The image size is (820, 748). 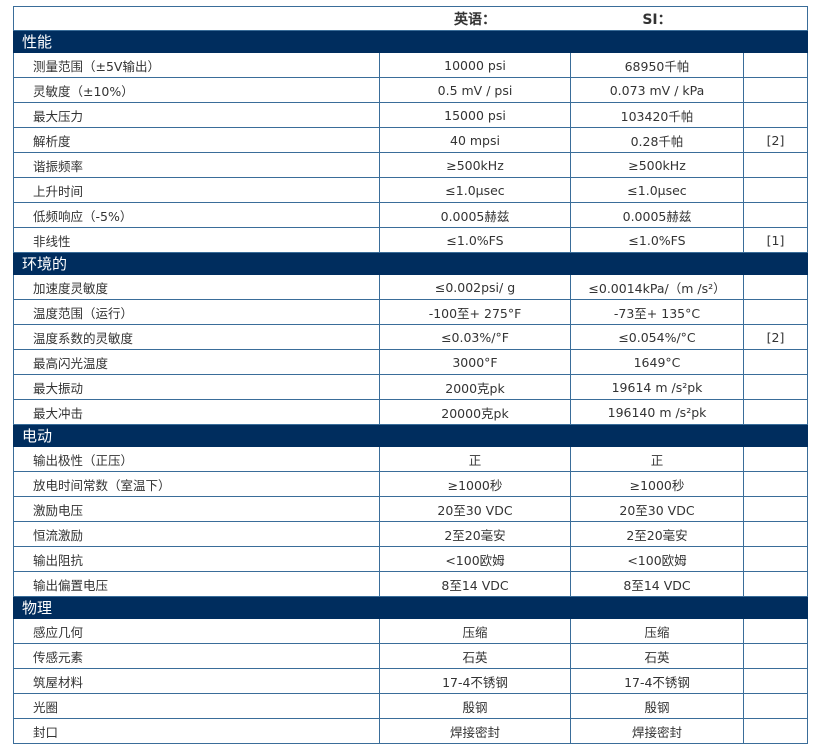 What do you see at coordinates (657, 190) in the screenshot?
I see `si-value: ≤1.0μsec` at bounding box center [657, 190].